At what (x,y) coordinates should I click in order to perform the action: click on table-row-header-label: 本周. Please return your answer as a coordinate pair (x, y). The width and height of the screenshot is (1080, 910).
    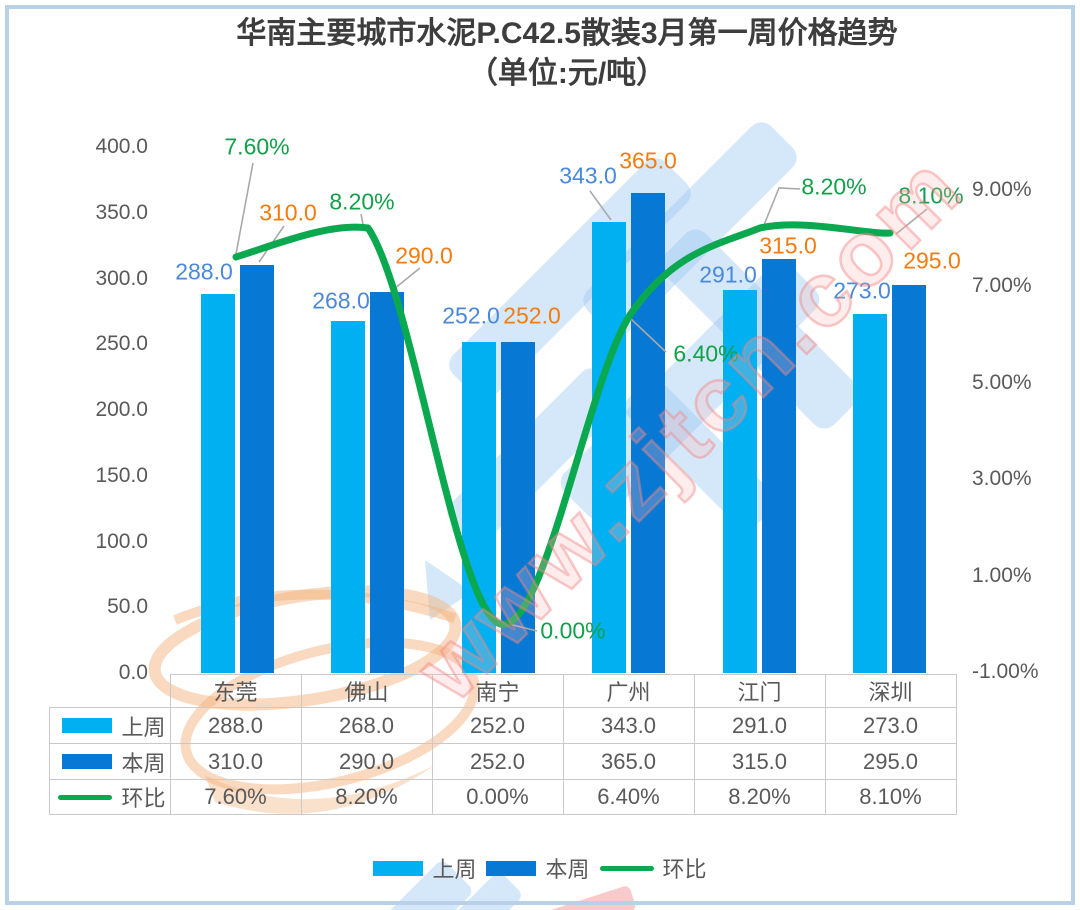
    Looking at the image, I should click on (143, 763).